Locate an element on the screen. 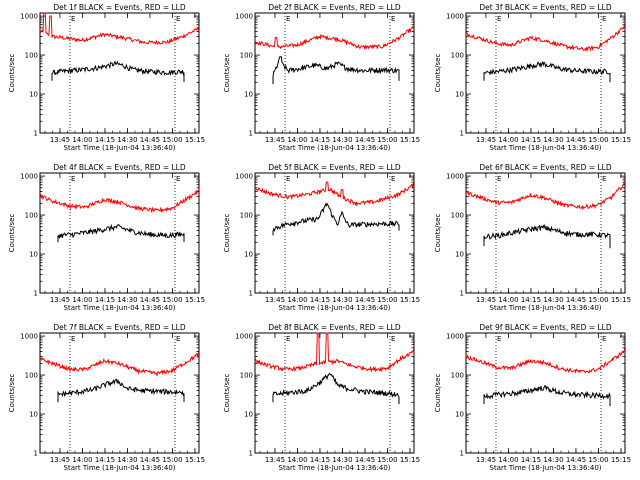  chart-title: Det 8f BLACK = Events, RED = LLD is located at coordinates (334, 327).